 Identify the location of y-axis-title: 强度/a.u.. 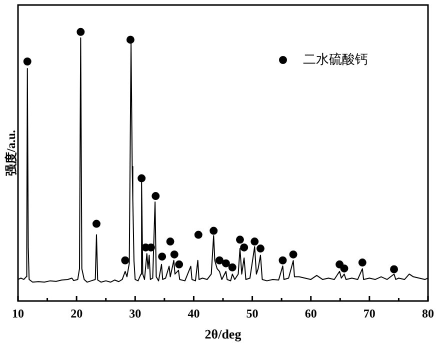
(11, 153).